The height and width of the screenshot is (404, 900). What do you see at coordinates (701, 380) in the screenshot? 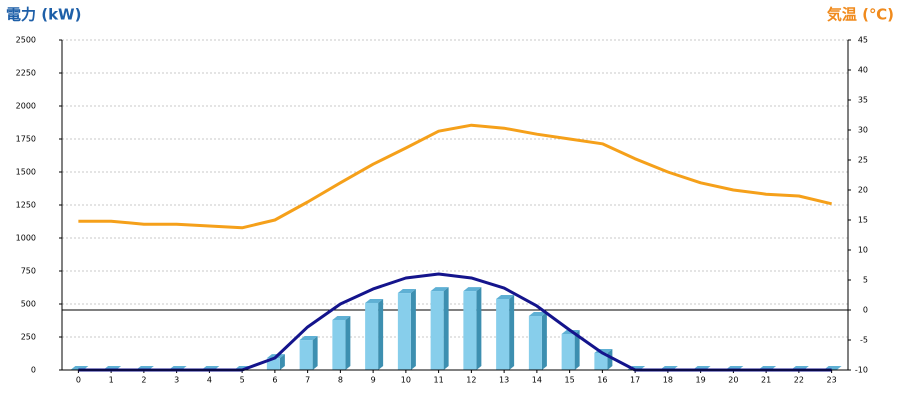
I see `x-tick-label: 19` at bounding box center [701, 380].